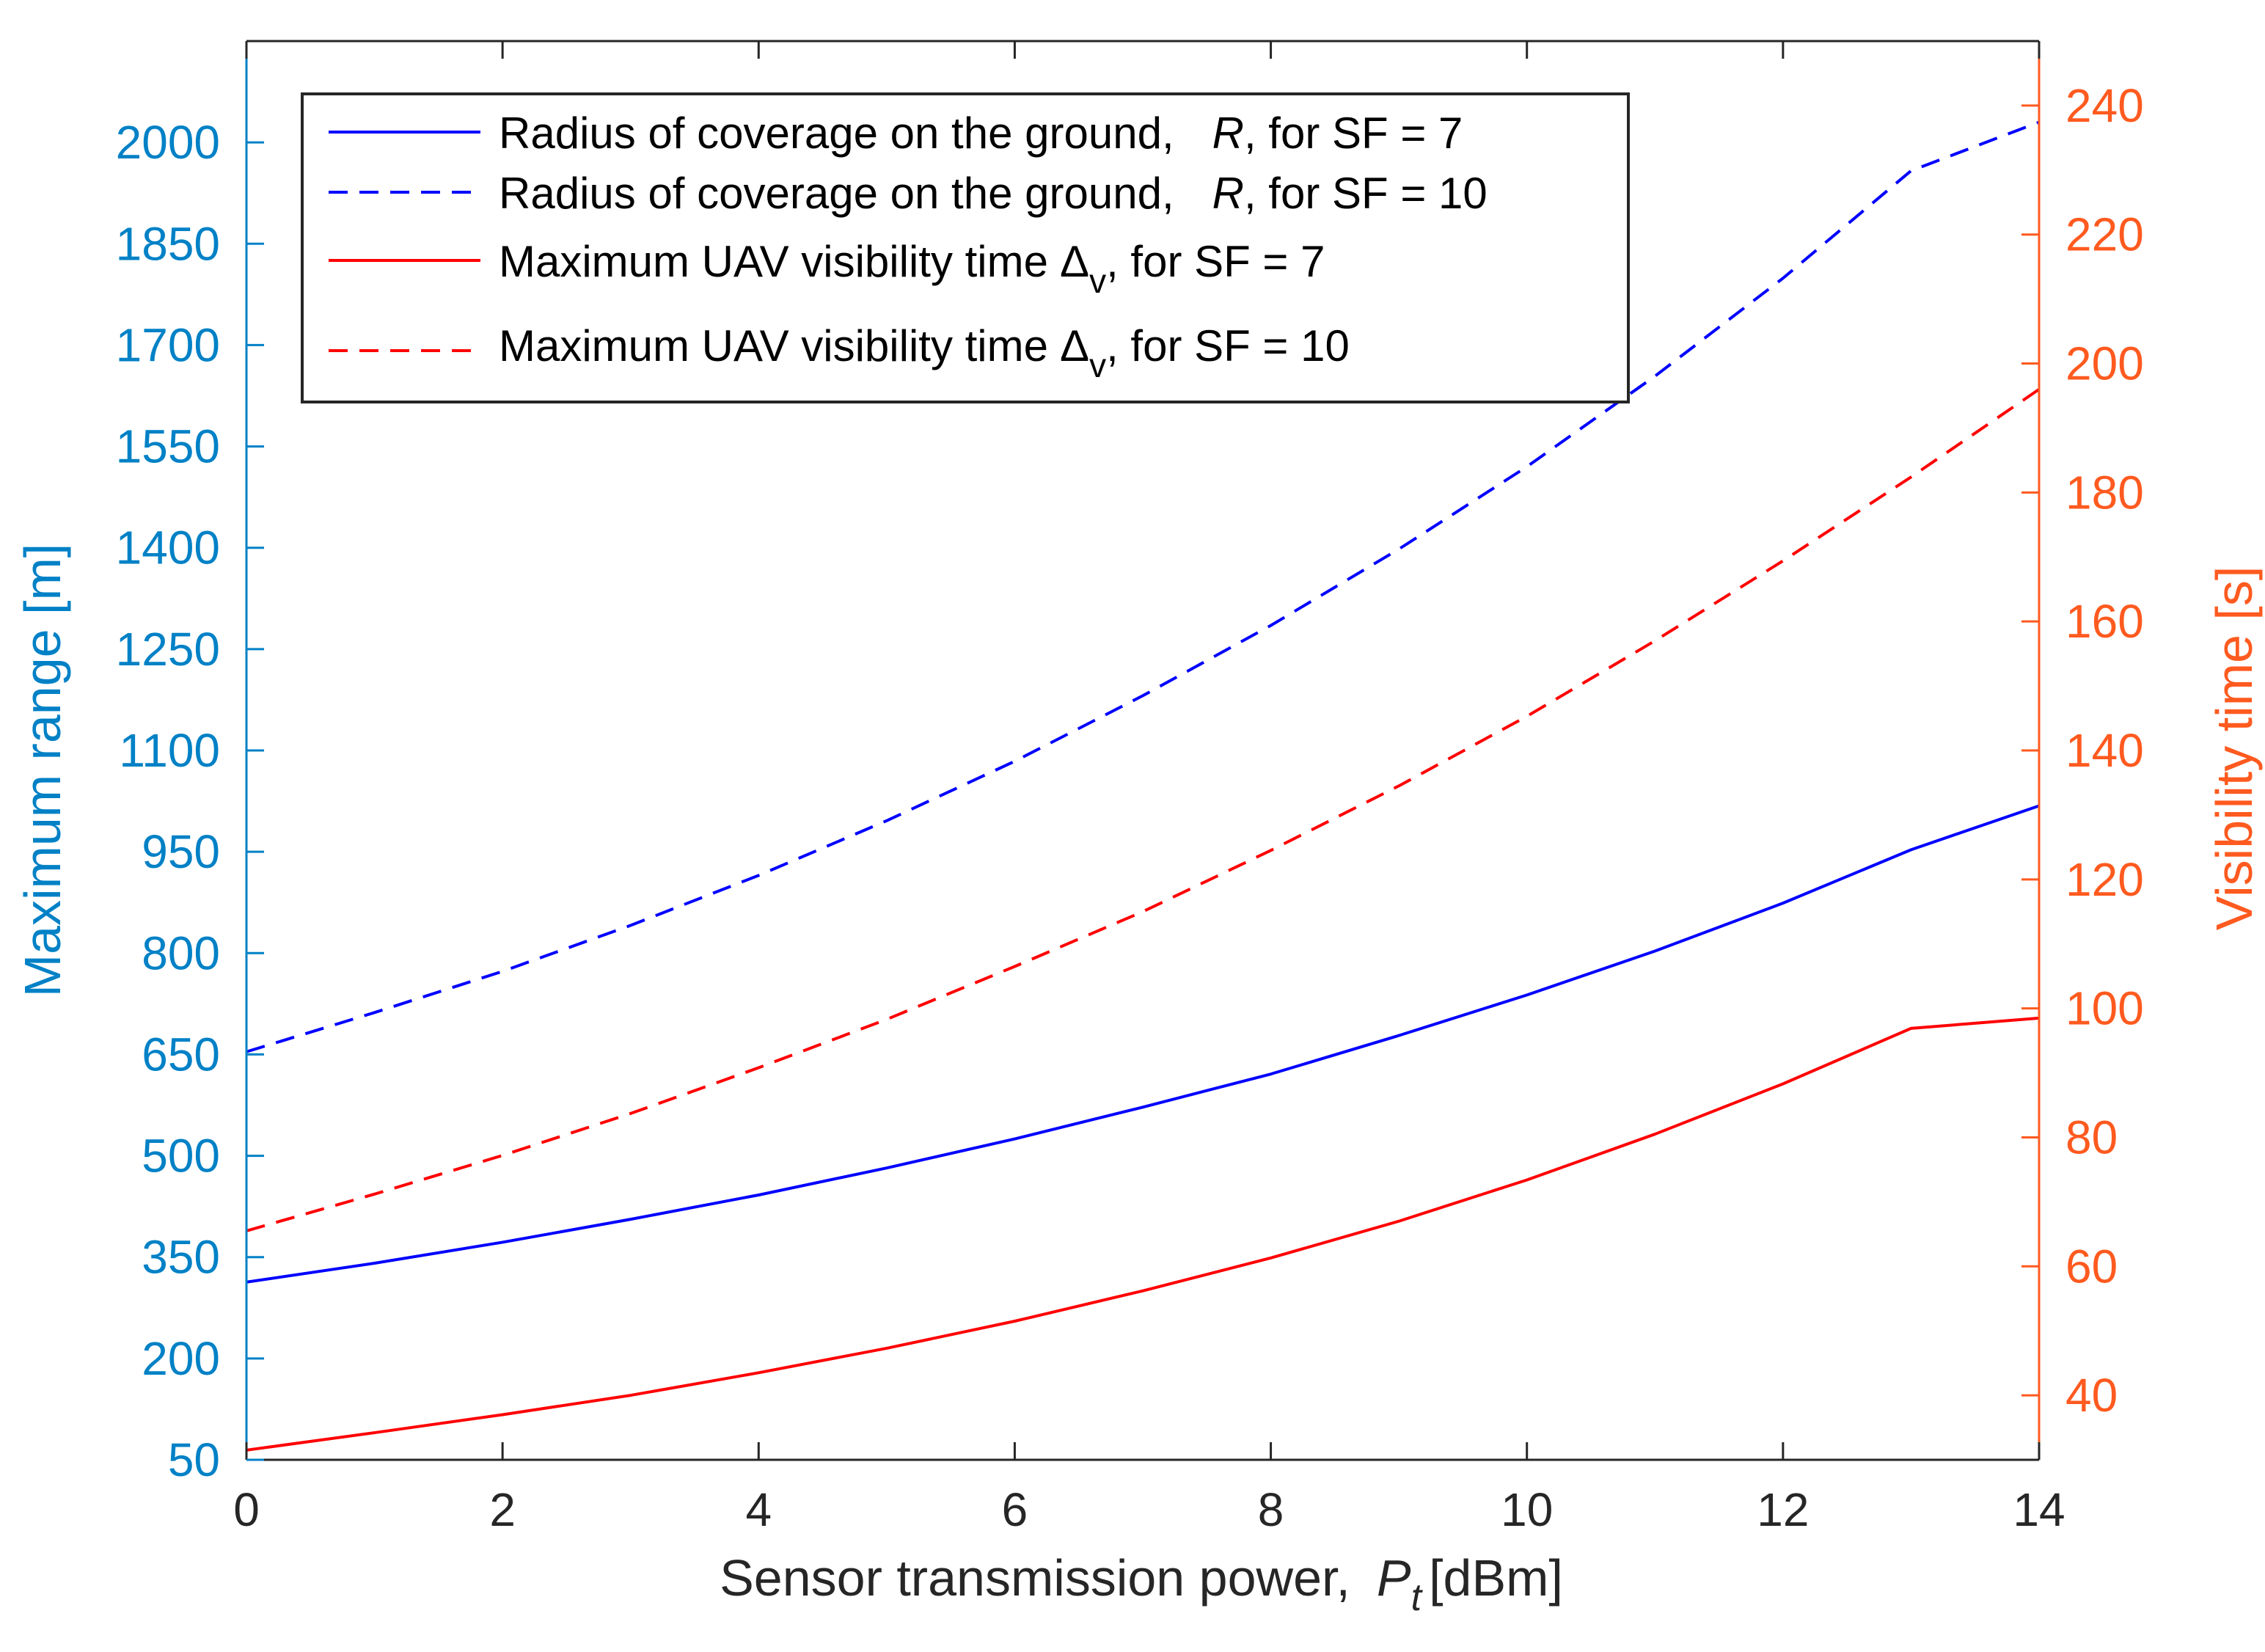 This screenshot has width=2265, height=1652. Describe the element at coordinates (168, 142) in the screenshot. I see `y-left-tick-label: 2000` at that location.